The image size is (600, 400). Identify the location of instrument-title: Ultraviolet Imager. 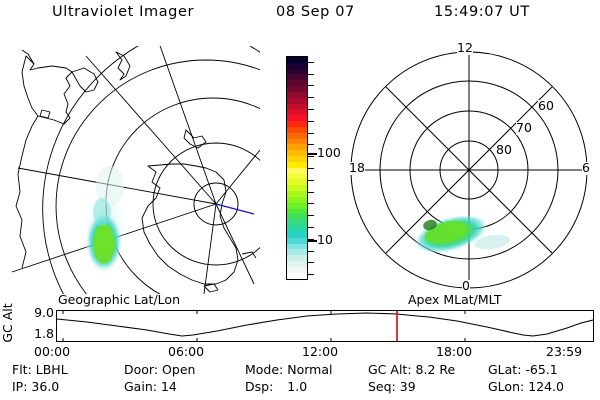
(123, 12).